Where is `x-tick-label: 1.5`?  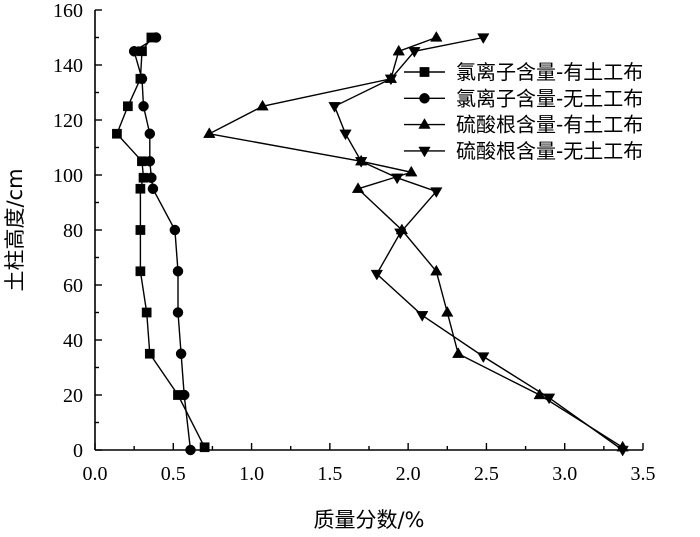 x-tick-label: 1.5 is located at coordinates (329, 474).